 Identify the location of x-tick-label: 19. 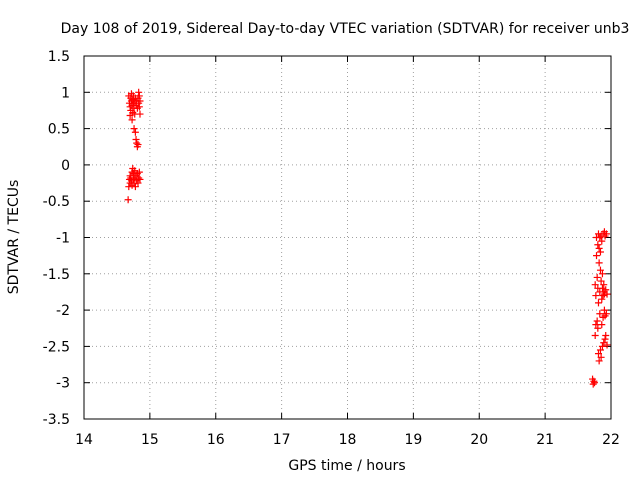
(413, 440).